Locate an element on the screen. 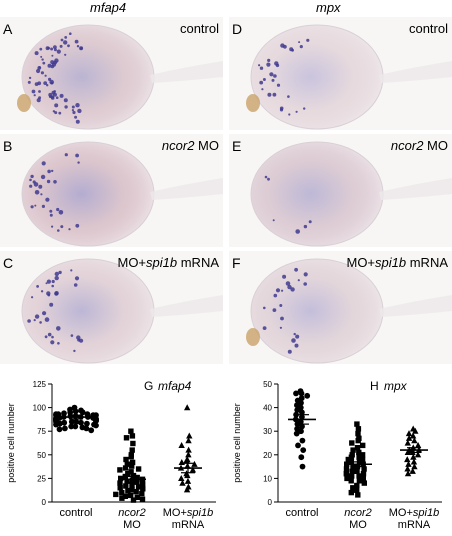 The image size is (452, 536). y-tick-label: 20 is located at coordinates (267, 455).